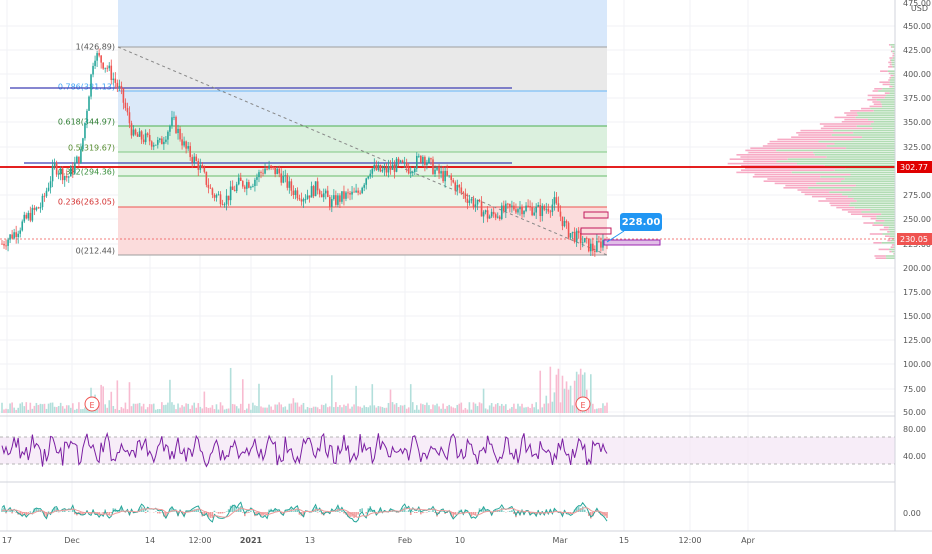 This screenshot has height=554, width=932. What do you see at coordinates (92, 404) in the screenshot?
I see `earnings-marker-1: E` at bounding box center [92, 404].